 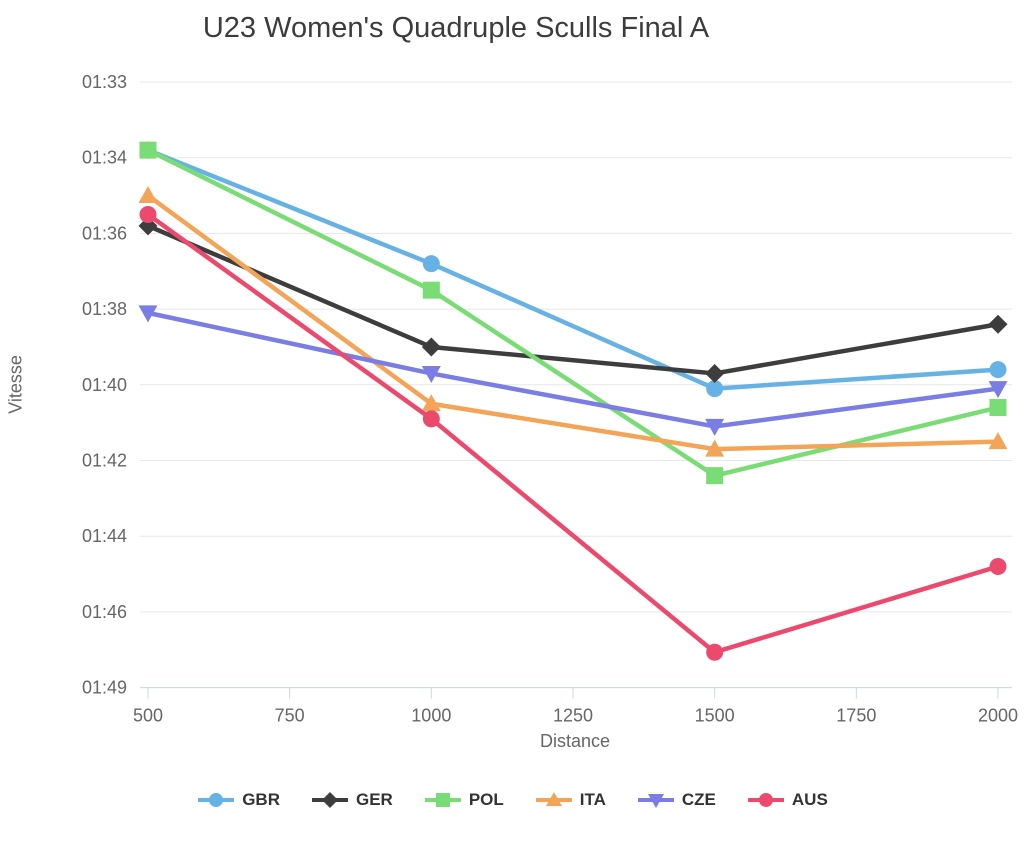 What do you see at coordinates (998, 390) in the screenshot?
I see `marker-CZE-2000` at bounding box center [998, 390].